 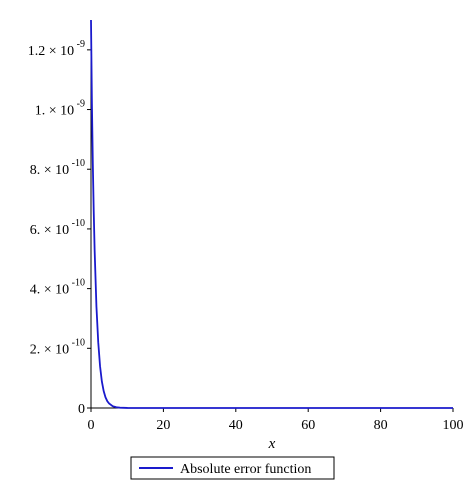 What do you see at coordinates (91, 425) in the screenshot?
I see `x-tick-label: 0` at bounding box center [91, 425].